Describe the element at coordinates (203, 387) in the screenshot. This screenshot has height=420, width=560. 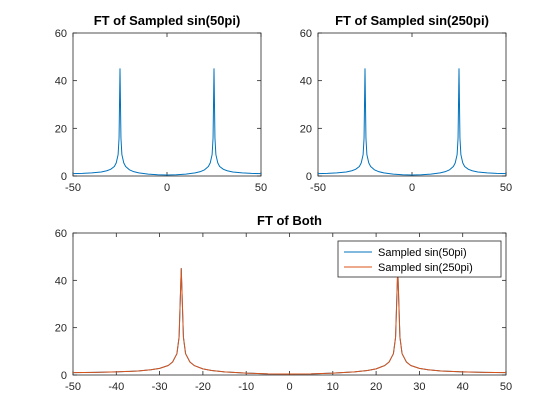
I see `x-tick-label: -20` at that location.